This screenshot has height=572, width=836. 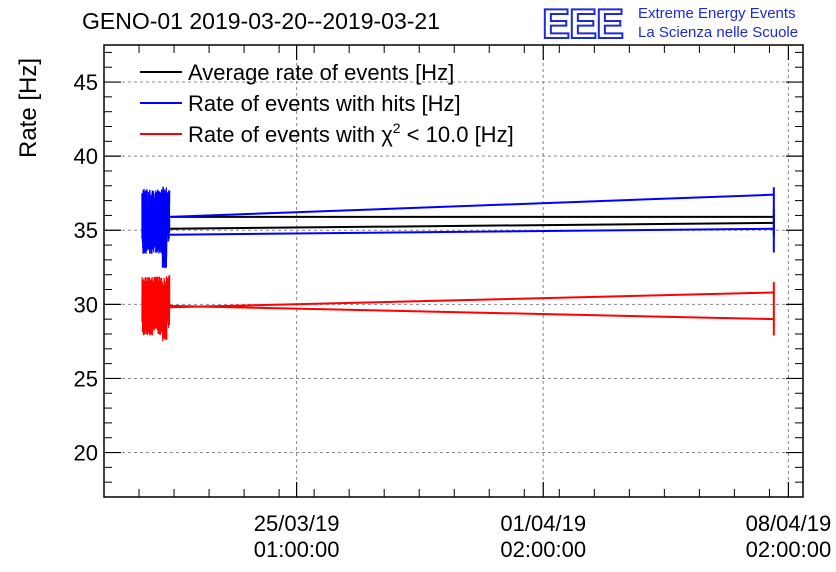 What do you see at coordinates (718, 32) in the screenshot?
I see `logo-line-2: La Scienza nelle Scuole` at bounding box center [718, 32].